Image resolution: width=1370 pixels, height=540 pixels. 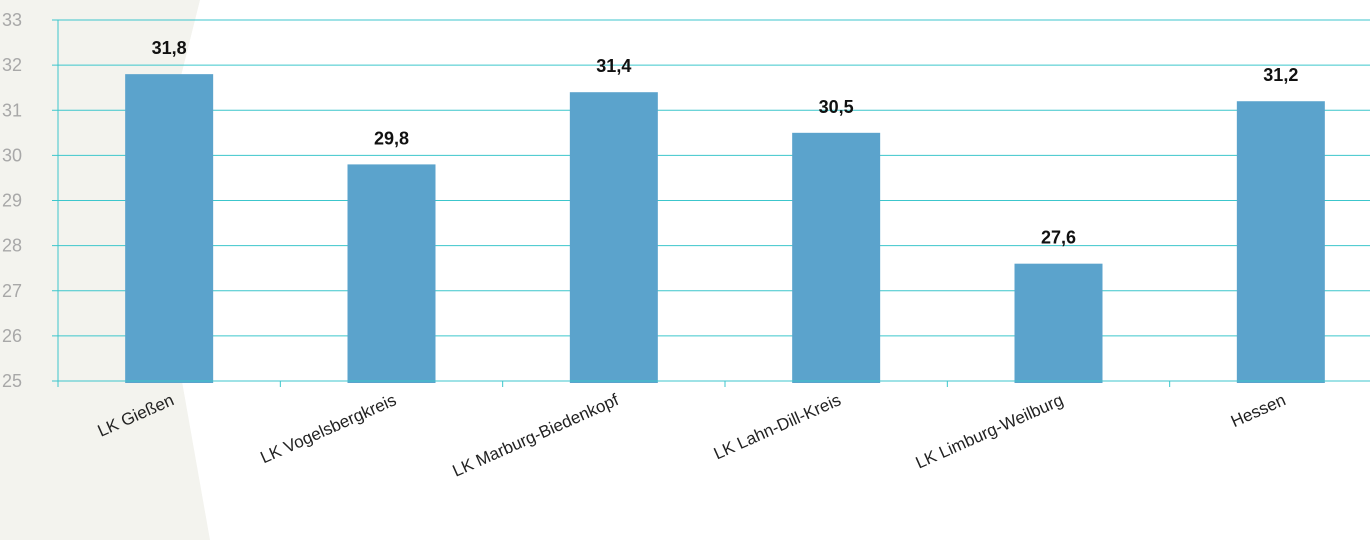 I want to click on x-tick-label: LK Marburg-Biedenkopf, so click(x=536, y=435).